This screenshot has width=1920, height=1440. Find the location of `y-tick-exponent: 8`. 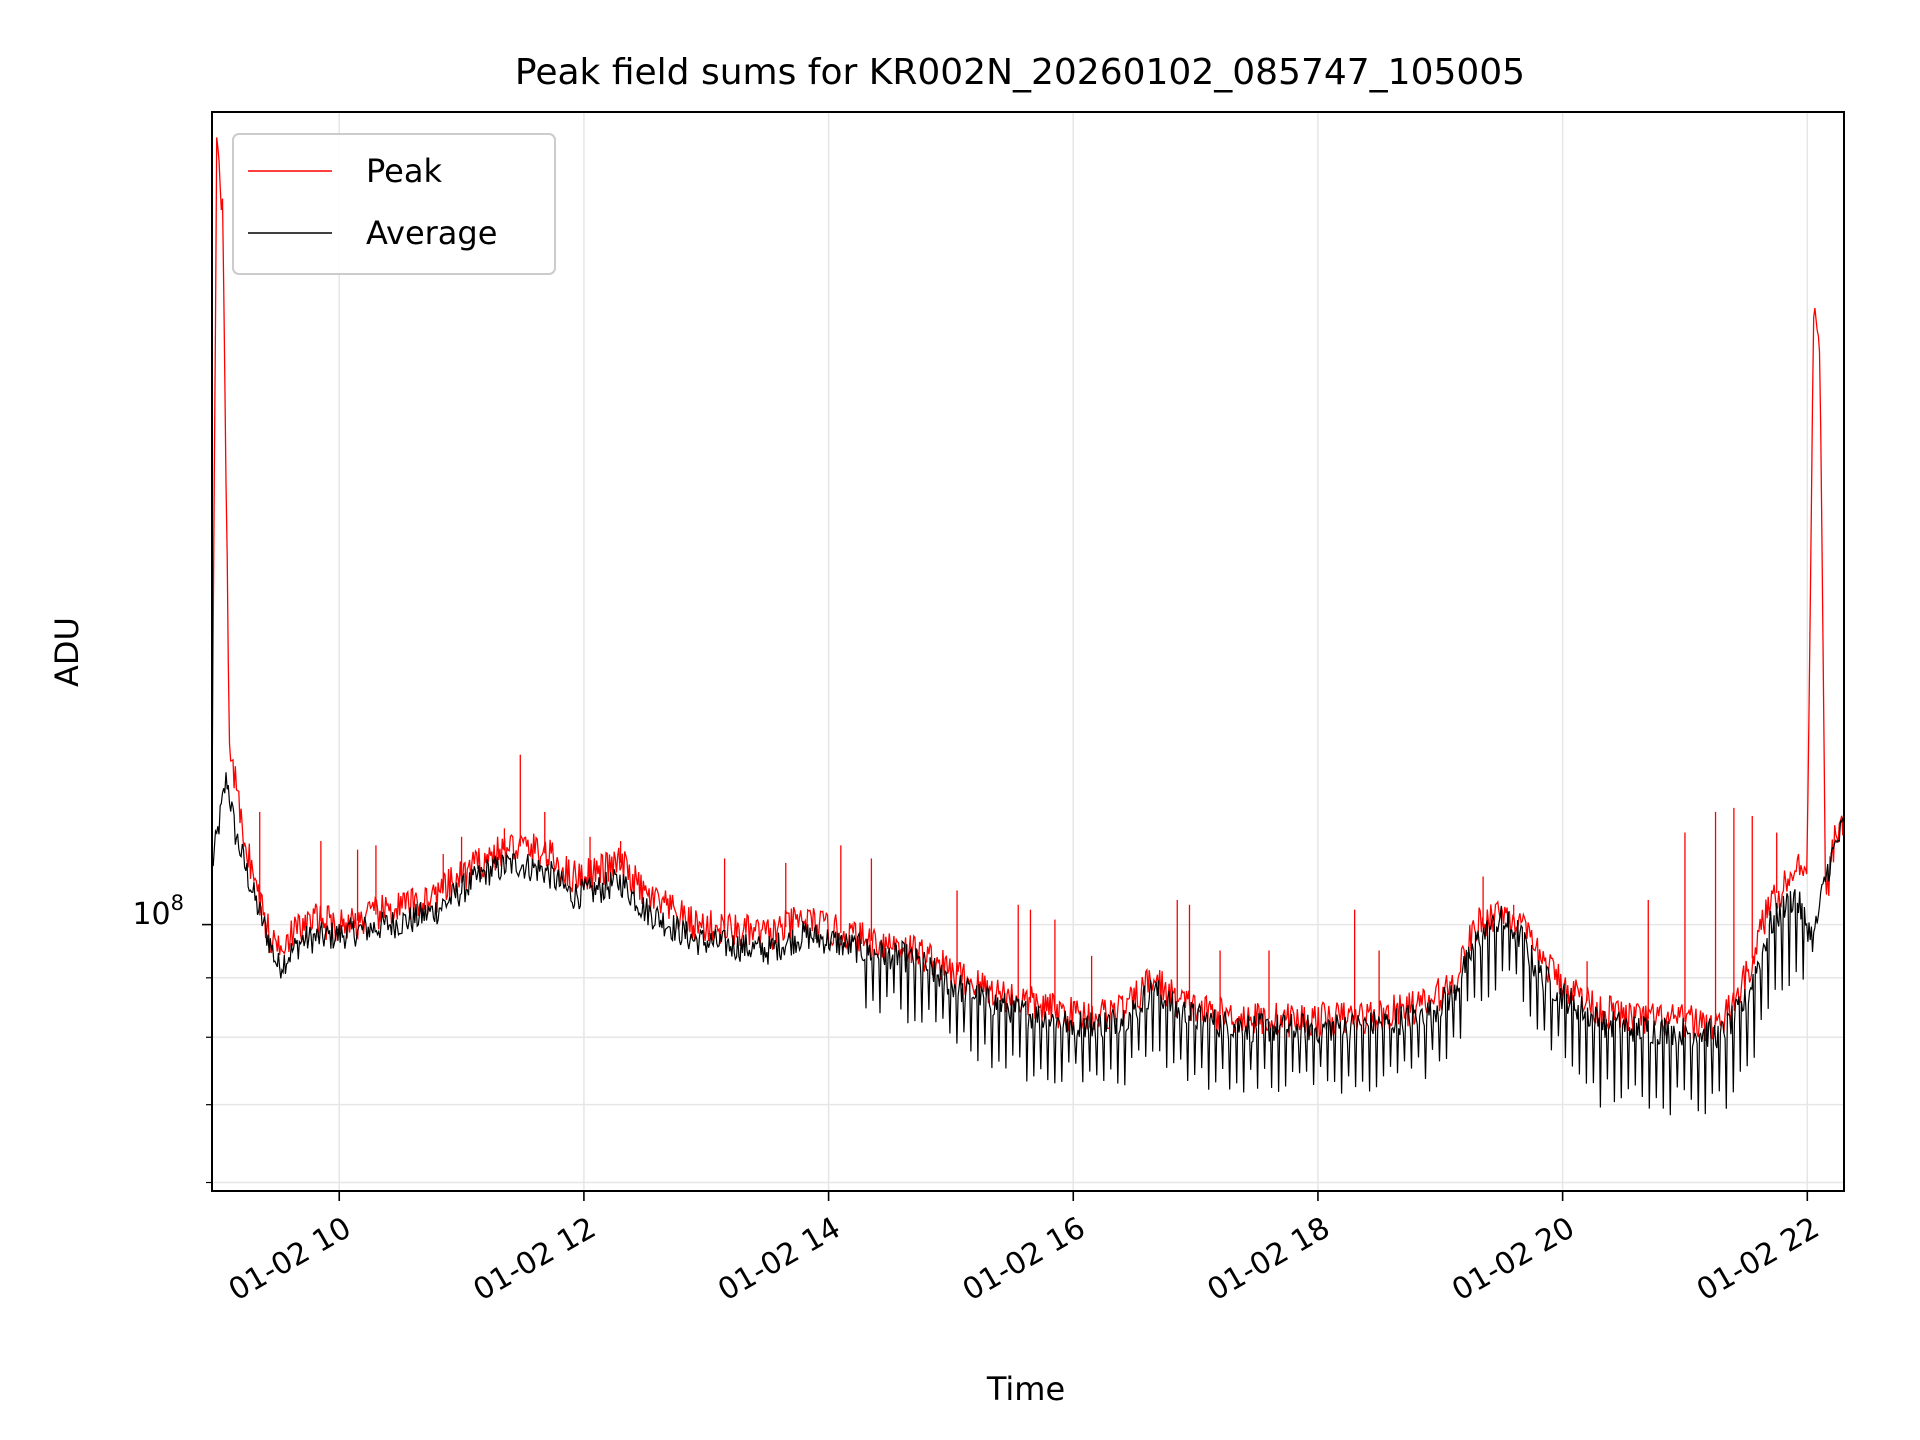

y-tick-exponent: 8 is located at coordinates (177, 903).